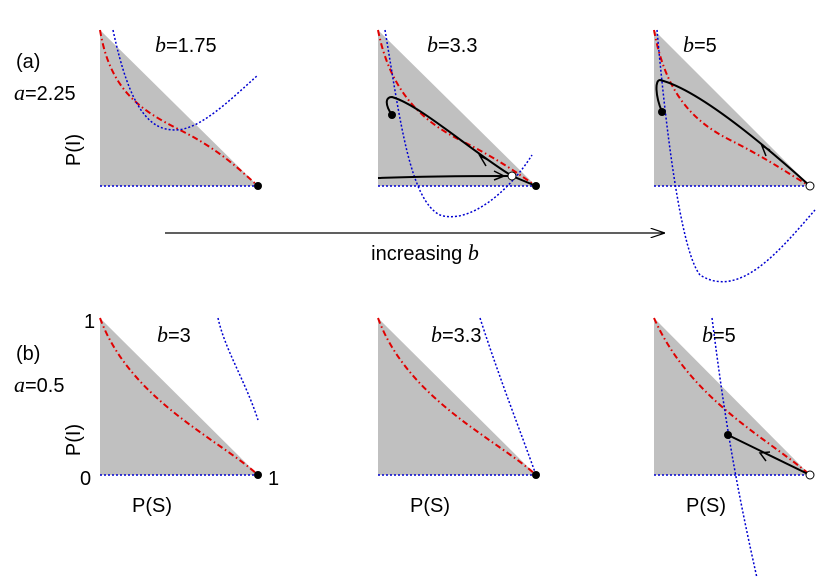 The width and height of the screenshot is (830, 581). Describe the element at coordinates (186, 44) in the screenshot. I see `panel-label: b=1.75` at that location.